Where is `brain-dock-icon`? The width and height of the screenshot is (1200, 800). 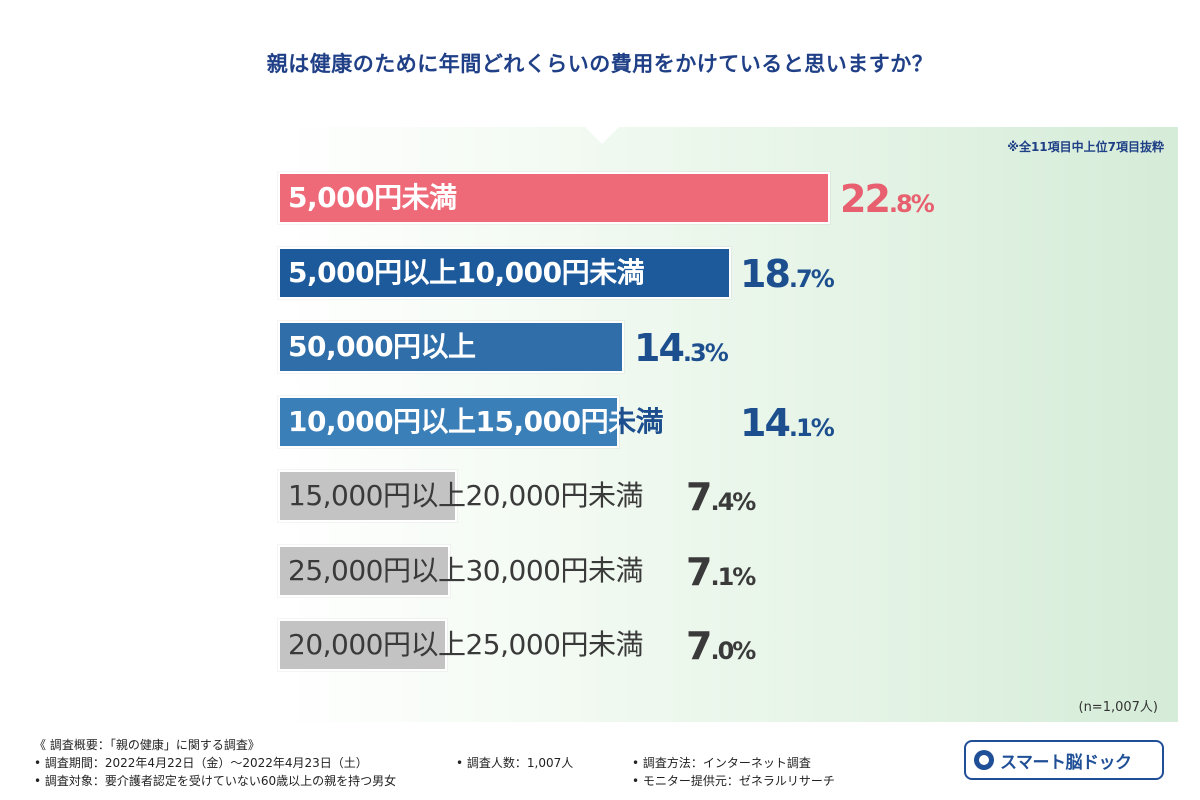
brain-dock-icon is located at coordinates (984, 760).